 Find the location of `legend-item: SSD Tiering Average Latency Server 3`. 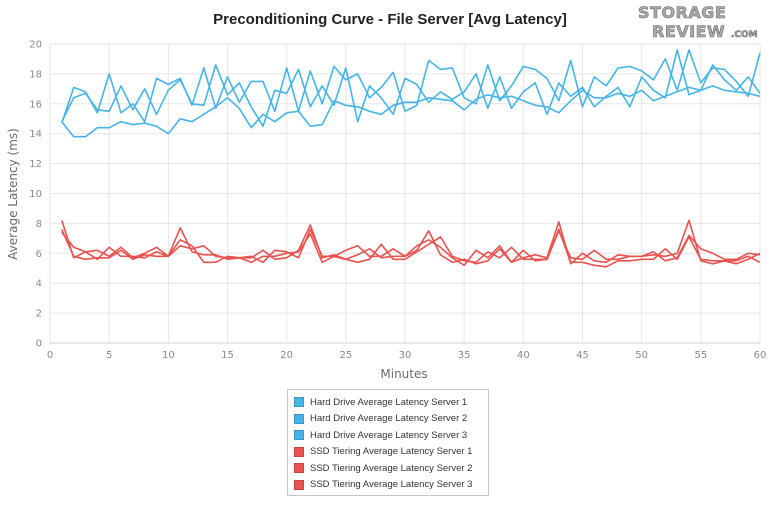

legend-item: SSD Tiering Average Latency Server 3 is located at coordinates (391, 485).